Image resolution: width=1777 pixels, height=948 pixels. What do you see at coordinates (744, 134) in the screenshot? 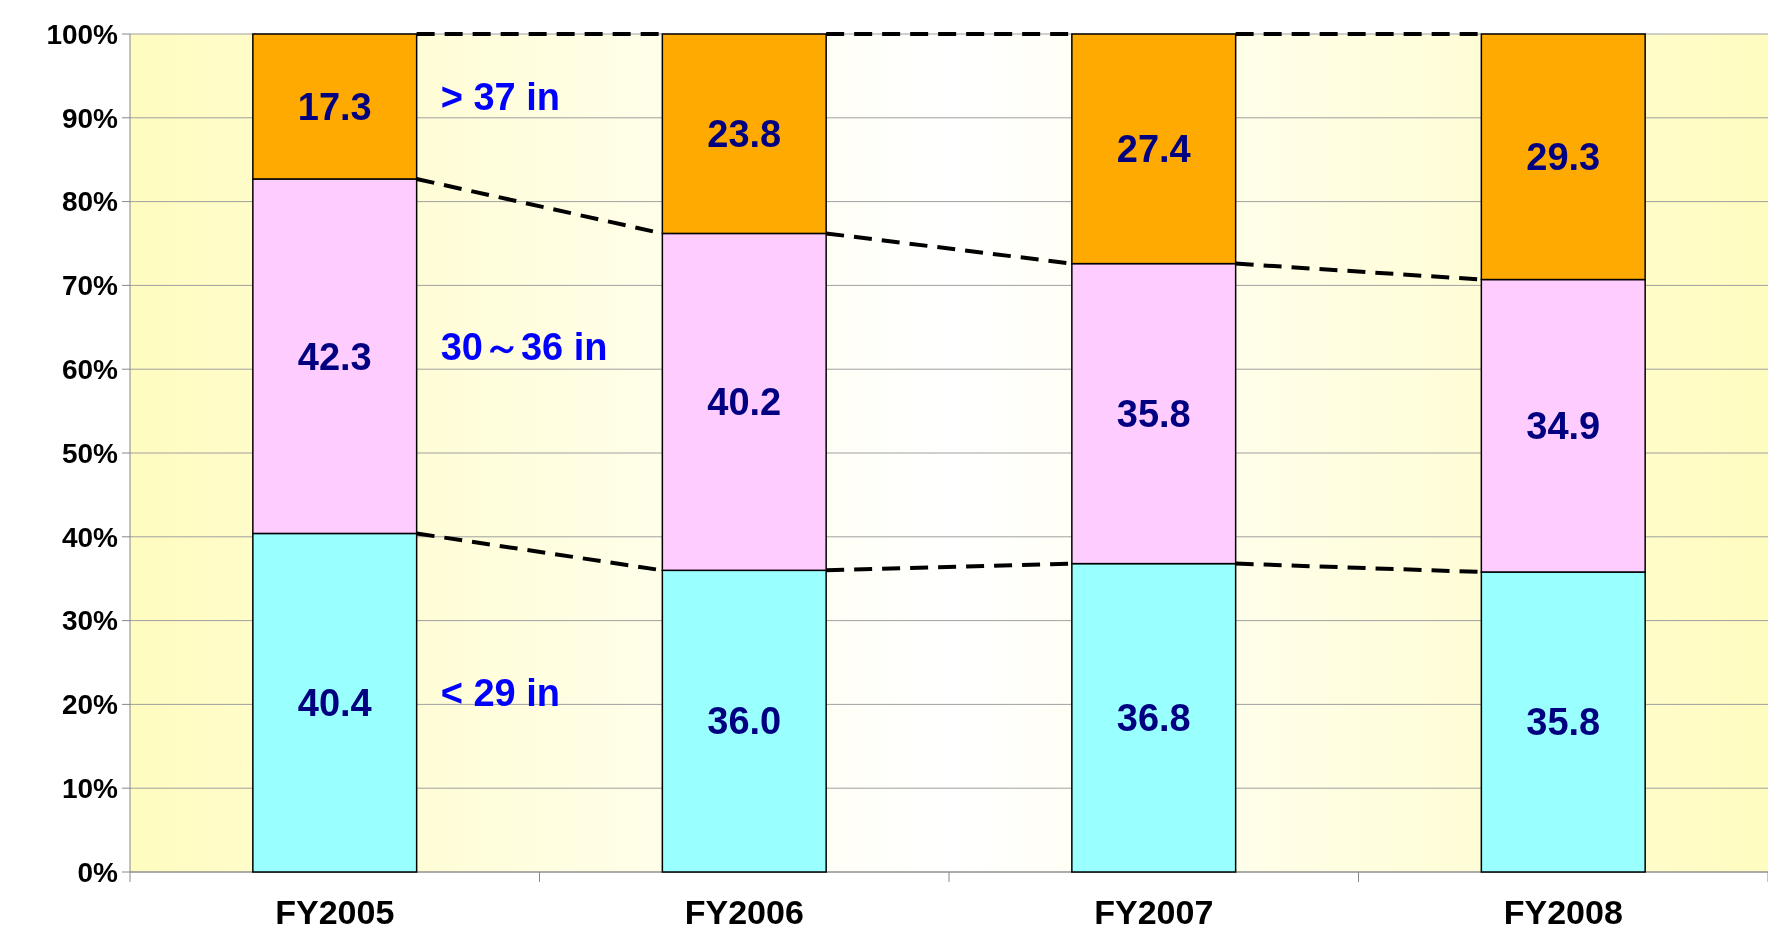
I see `data-label: 23.8` at bounding box center [744, 134].